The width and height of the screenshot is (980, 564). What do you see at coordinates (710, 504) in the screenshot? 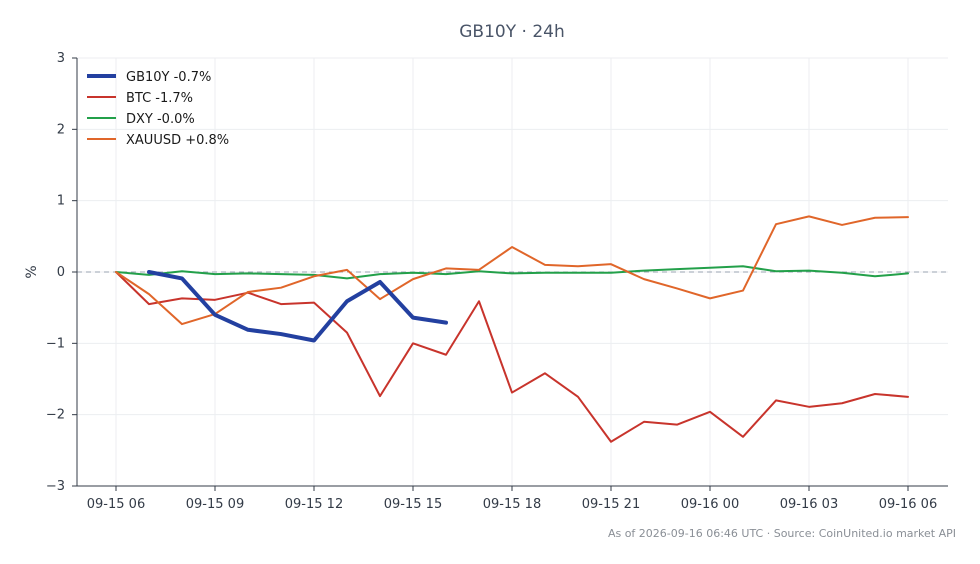
I see `tick-label-x: 09-16 00` at bounding box center [710, 504].